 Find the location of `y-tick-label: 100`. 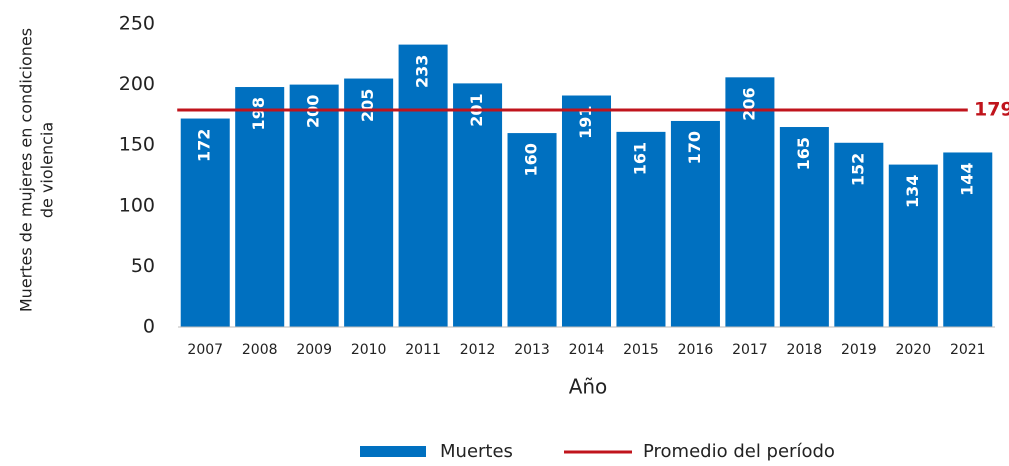

y-tick-label: 100 is located at coordinates (137, 205).